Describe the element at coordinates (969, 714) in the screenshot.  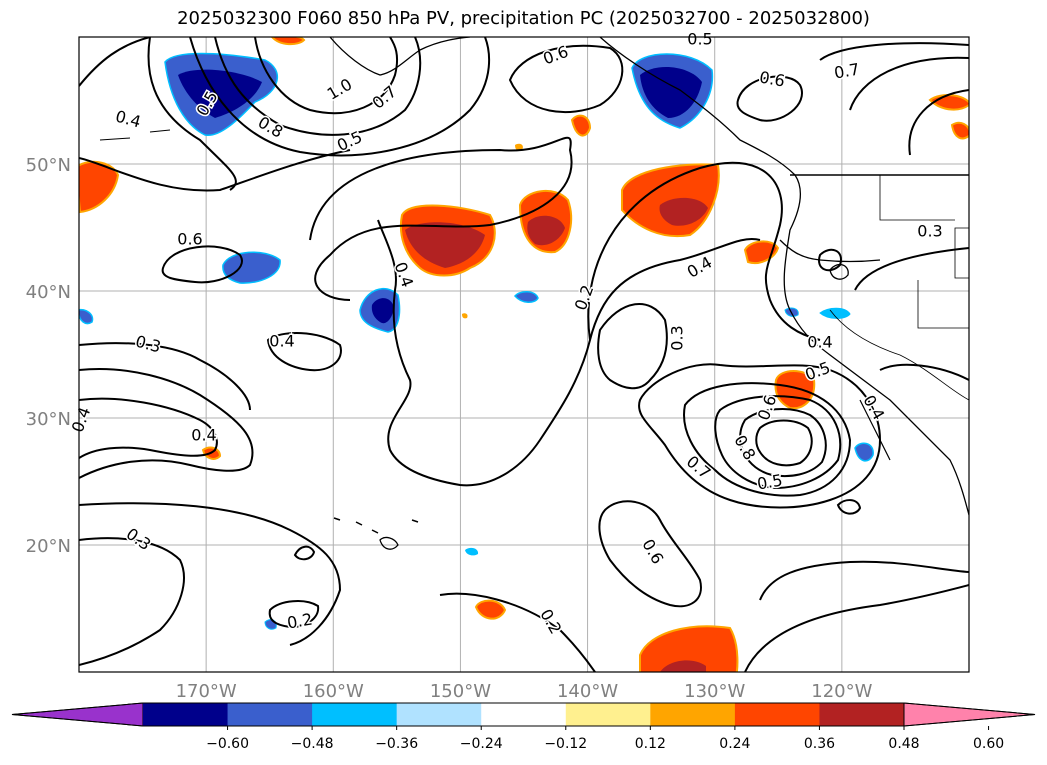
I see `colorbar-extend-high` at that location.